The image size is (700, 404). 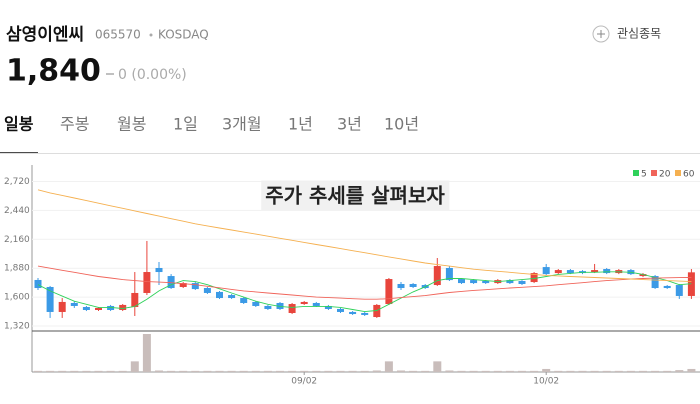 What do you see at coordinates (665, 175) in the screenshot?
I see `legend-label: 20` at bounding box center [665, 175].